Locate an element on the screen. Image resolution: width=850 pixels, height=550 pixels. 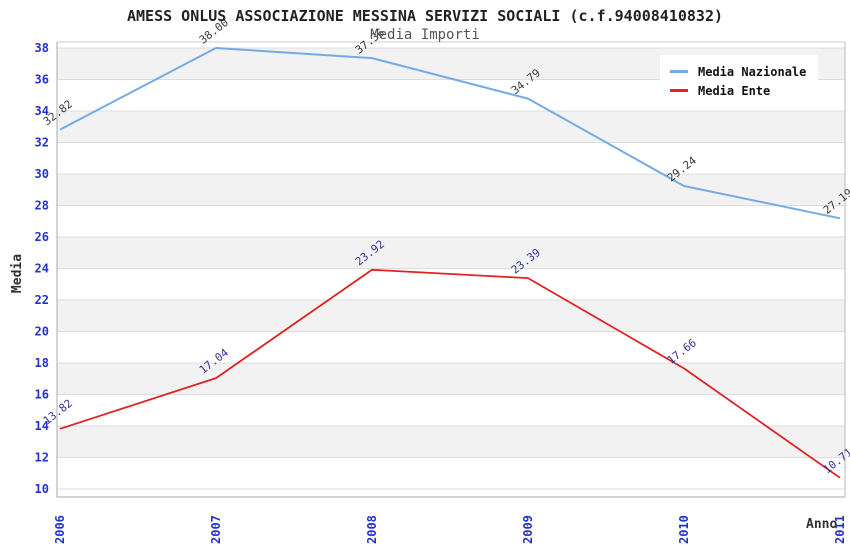
legend-label-media-ente: Media Ente is located at coordinates (734, 90).